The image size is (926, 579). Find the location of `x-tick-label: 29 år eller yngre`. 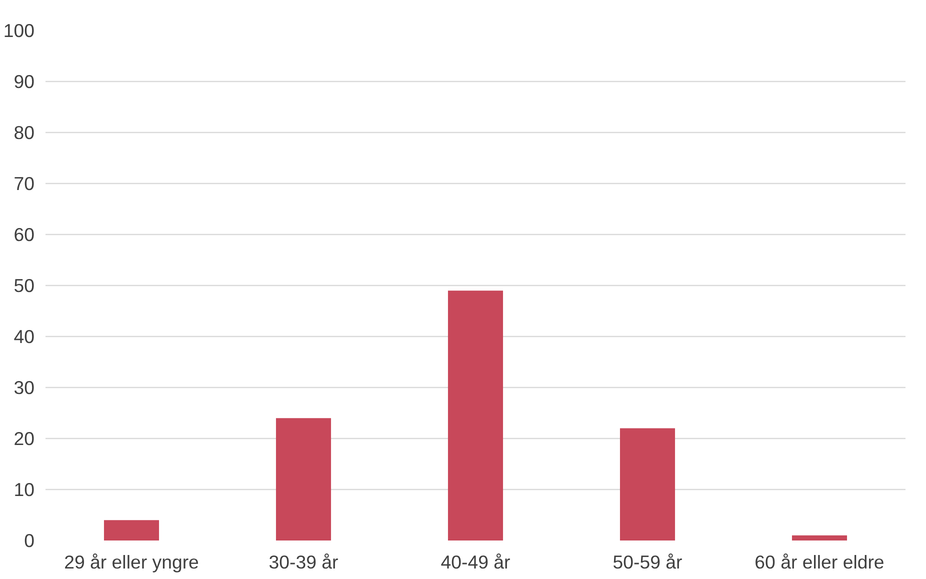

x-tick-label: 29 år eller yngre is located at coordinates (131, 562).